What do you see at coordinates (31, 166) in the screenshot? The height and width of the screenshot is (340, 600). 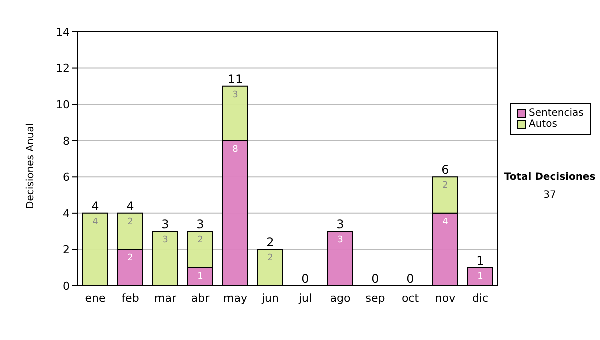 I see `y-axis-title: Decisiones Anual` at bounding box center [31, 166].